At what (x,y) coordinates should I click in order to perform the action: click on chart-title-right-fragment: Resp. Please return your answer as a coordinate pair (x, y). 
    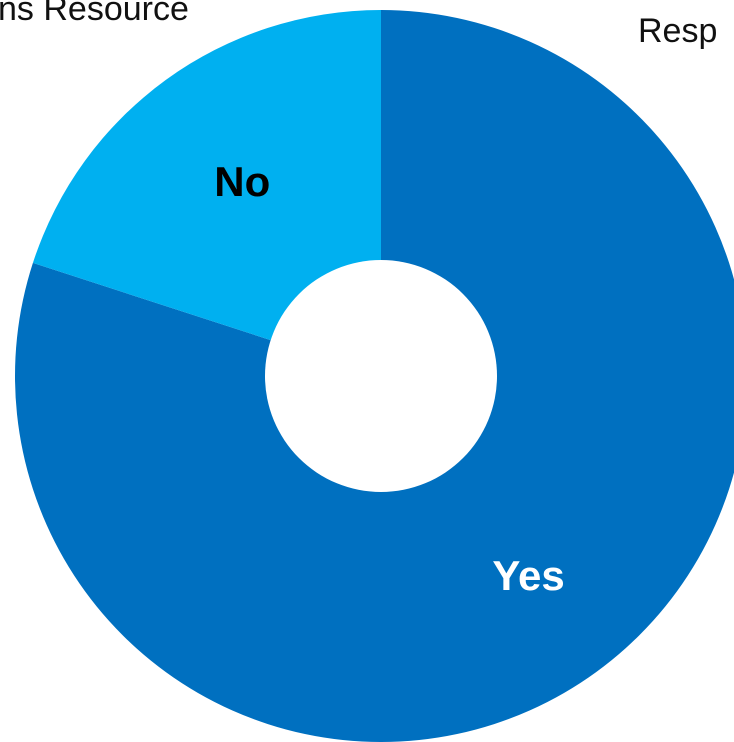
    Looking at the image, I should click on (678, 31).